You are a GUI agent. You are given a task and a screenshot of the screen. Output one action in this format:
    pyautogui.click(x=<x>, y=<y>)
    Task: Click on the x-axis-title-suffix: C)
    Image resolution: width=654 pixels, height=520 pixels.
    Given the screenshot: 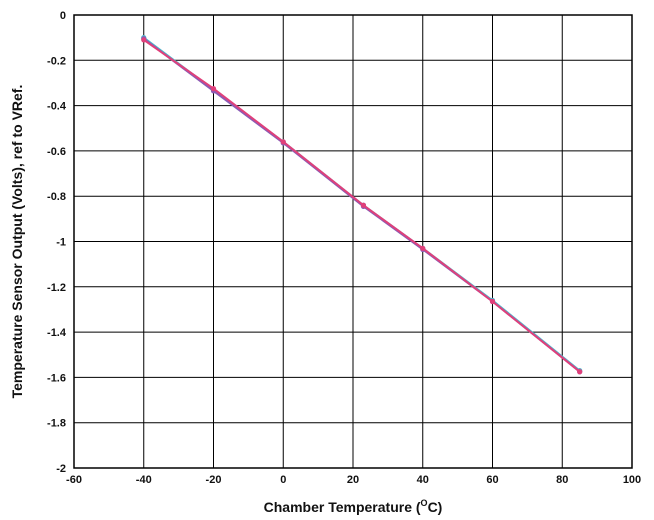 What is the action you would take?
    pyautogui.click(x=435, y=507)
    